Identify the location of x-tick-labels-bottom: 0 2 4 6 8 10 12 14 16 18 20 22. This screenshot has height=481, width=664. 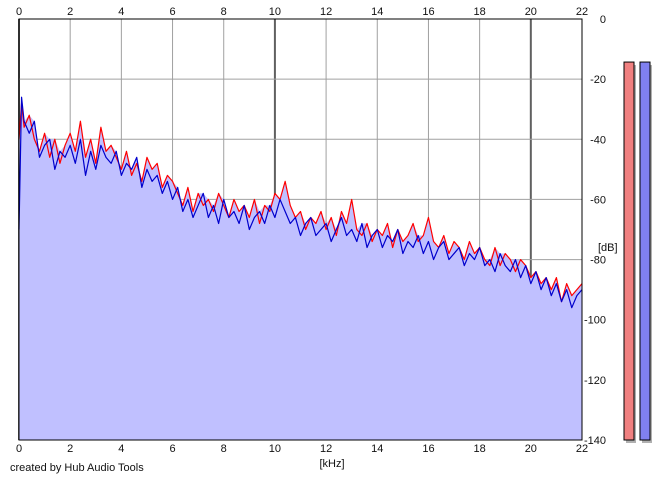
(302, 449).